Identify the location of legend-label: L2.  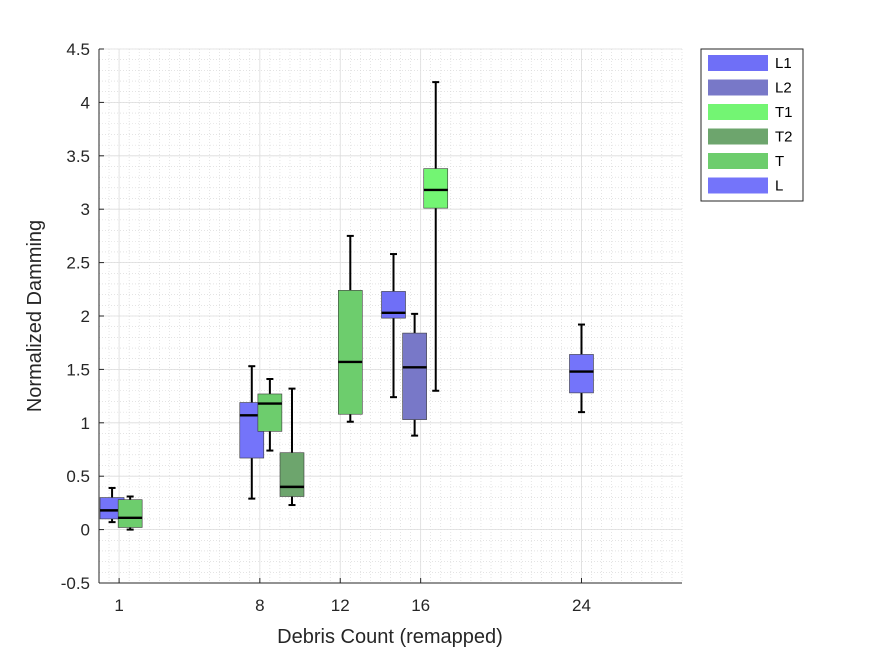
(783, 88).